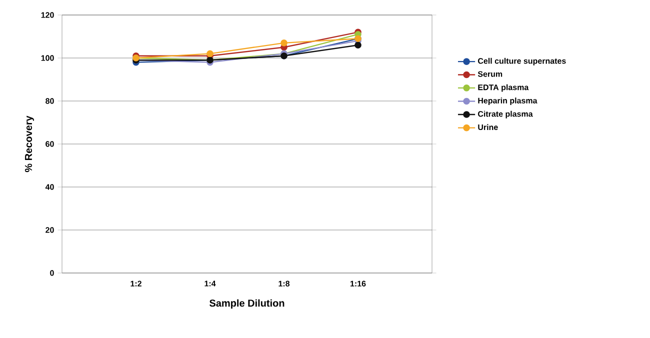  Describe the element at coordinates (503, 88) in the screenshot. I see `legend-label: EDTA plasma` at that location.